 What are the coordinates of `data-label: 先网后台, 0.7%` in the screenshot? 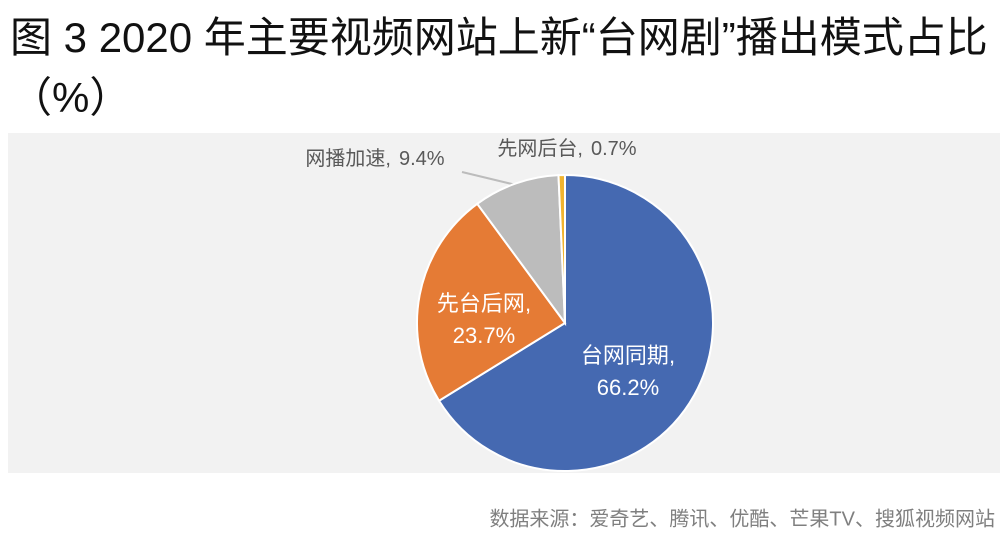 It's located at (566, 148).